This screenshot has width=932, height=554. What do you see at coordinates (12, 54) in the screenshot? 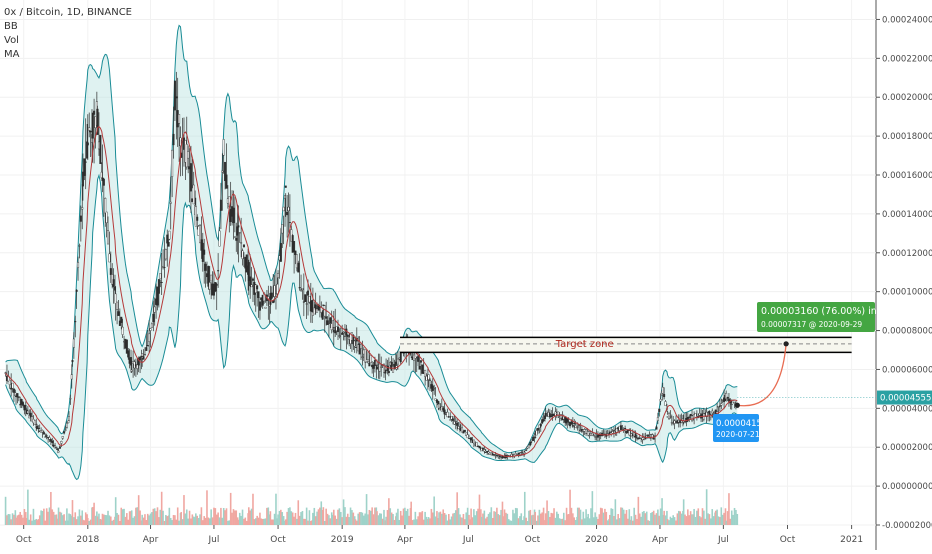
I see `legend-indicator-ma: MA` at bounding box center [12, 54].